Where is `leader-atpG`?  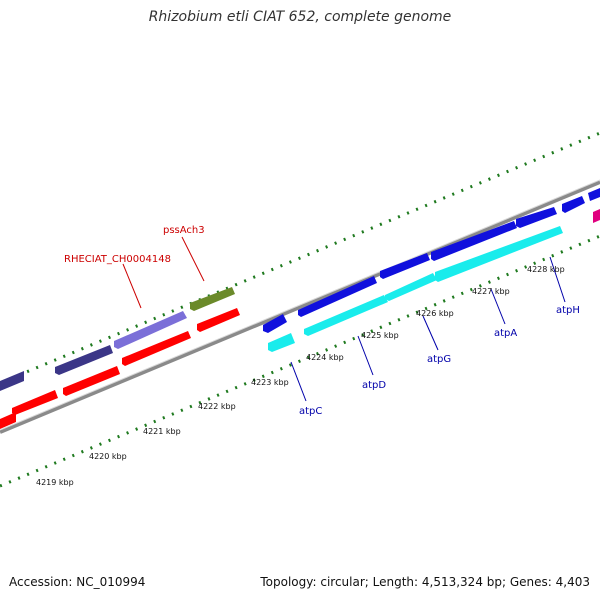 leader-atpG is located at coordinates (430, 333).